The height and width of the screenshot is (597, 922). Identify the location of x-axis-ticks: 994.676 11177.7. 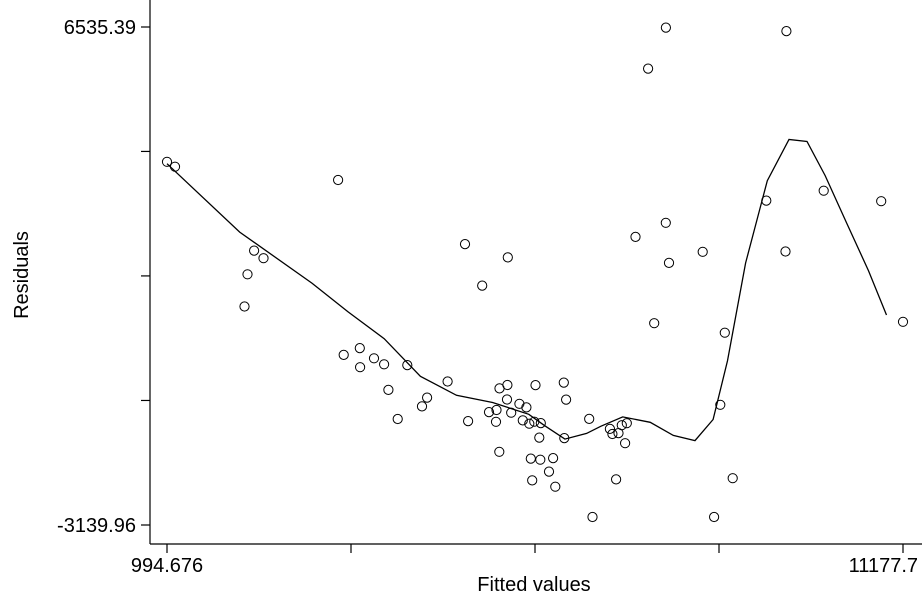
(524, 560).